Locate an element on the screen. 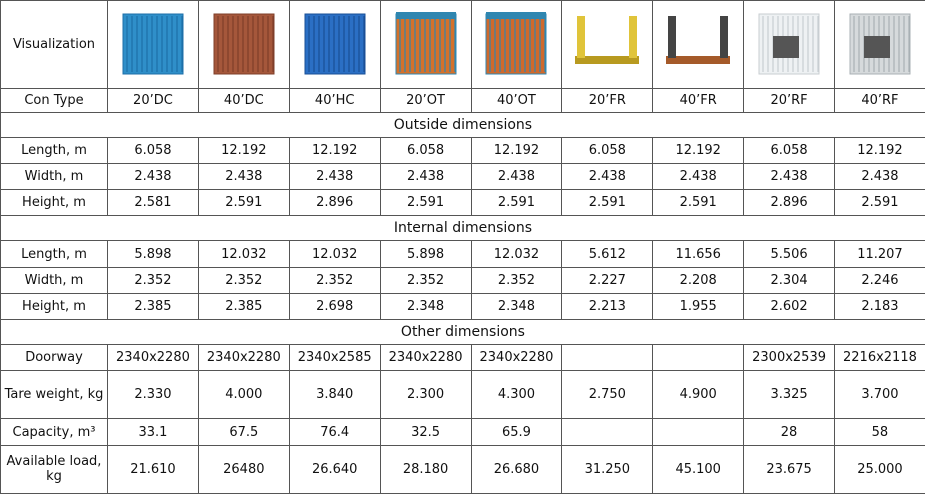 The image size is (925, 494). value-cell: 3.840 is located at coordinates (334, 395).